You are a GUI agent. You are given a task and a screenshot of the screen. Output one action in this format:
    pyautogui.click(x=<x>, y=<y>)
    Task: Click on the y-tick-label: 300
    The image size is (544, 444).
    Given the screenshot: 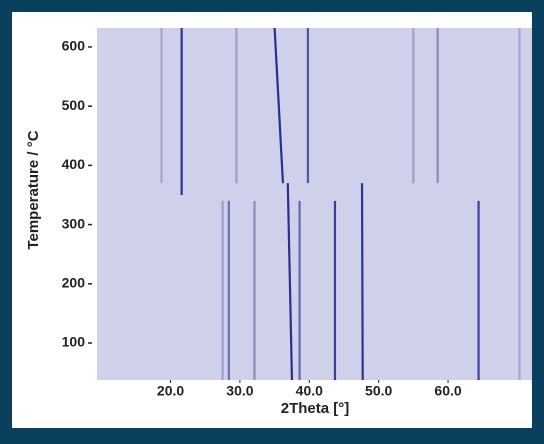 What is the action you would take?
    pyautogui.click(x=74, y=223)
    